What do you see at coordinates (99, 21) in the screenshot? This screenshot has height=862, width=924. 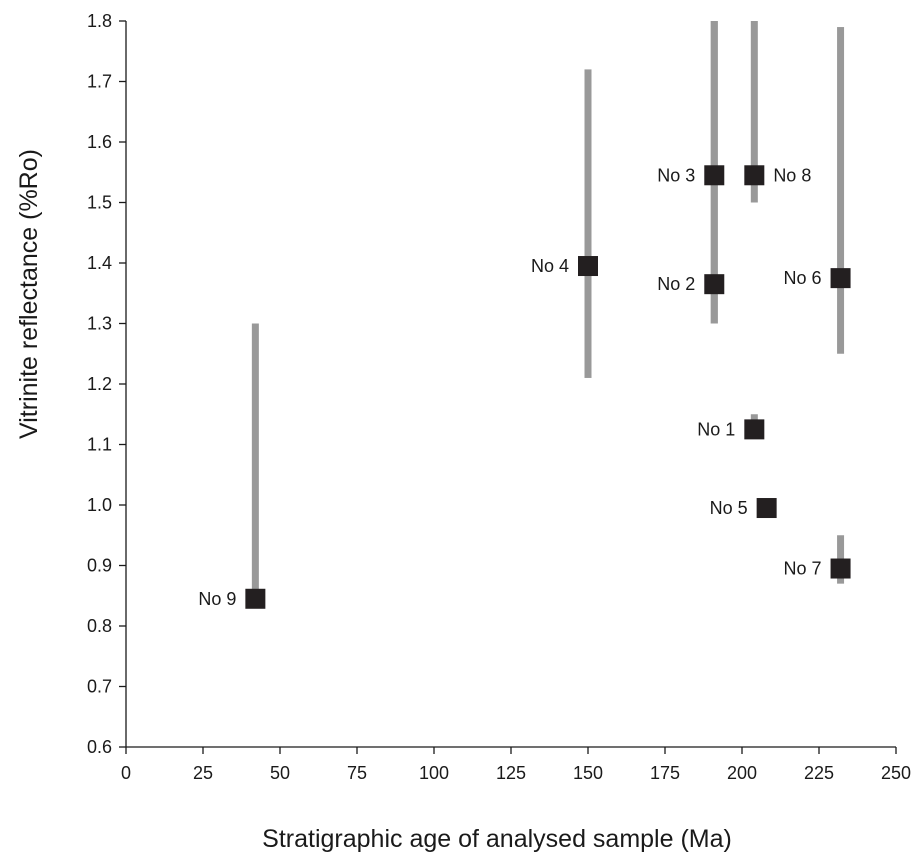 I see `y-tick-label: 1.8` at bounding box center [99, 21].